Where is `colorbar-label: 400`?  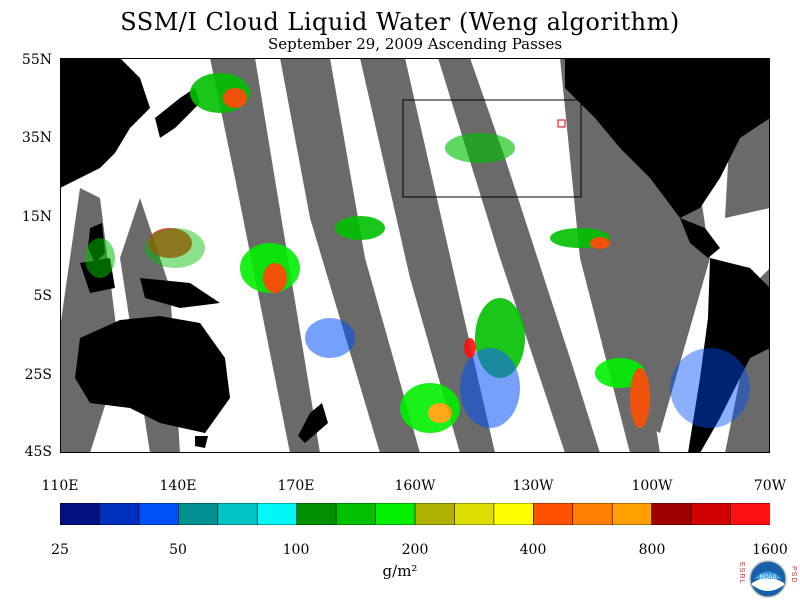
colorbar-label: 400 is located at coordinates (533, 550).